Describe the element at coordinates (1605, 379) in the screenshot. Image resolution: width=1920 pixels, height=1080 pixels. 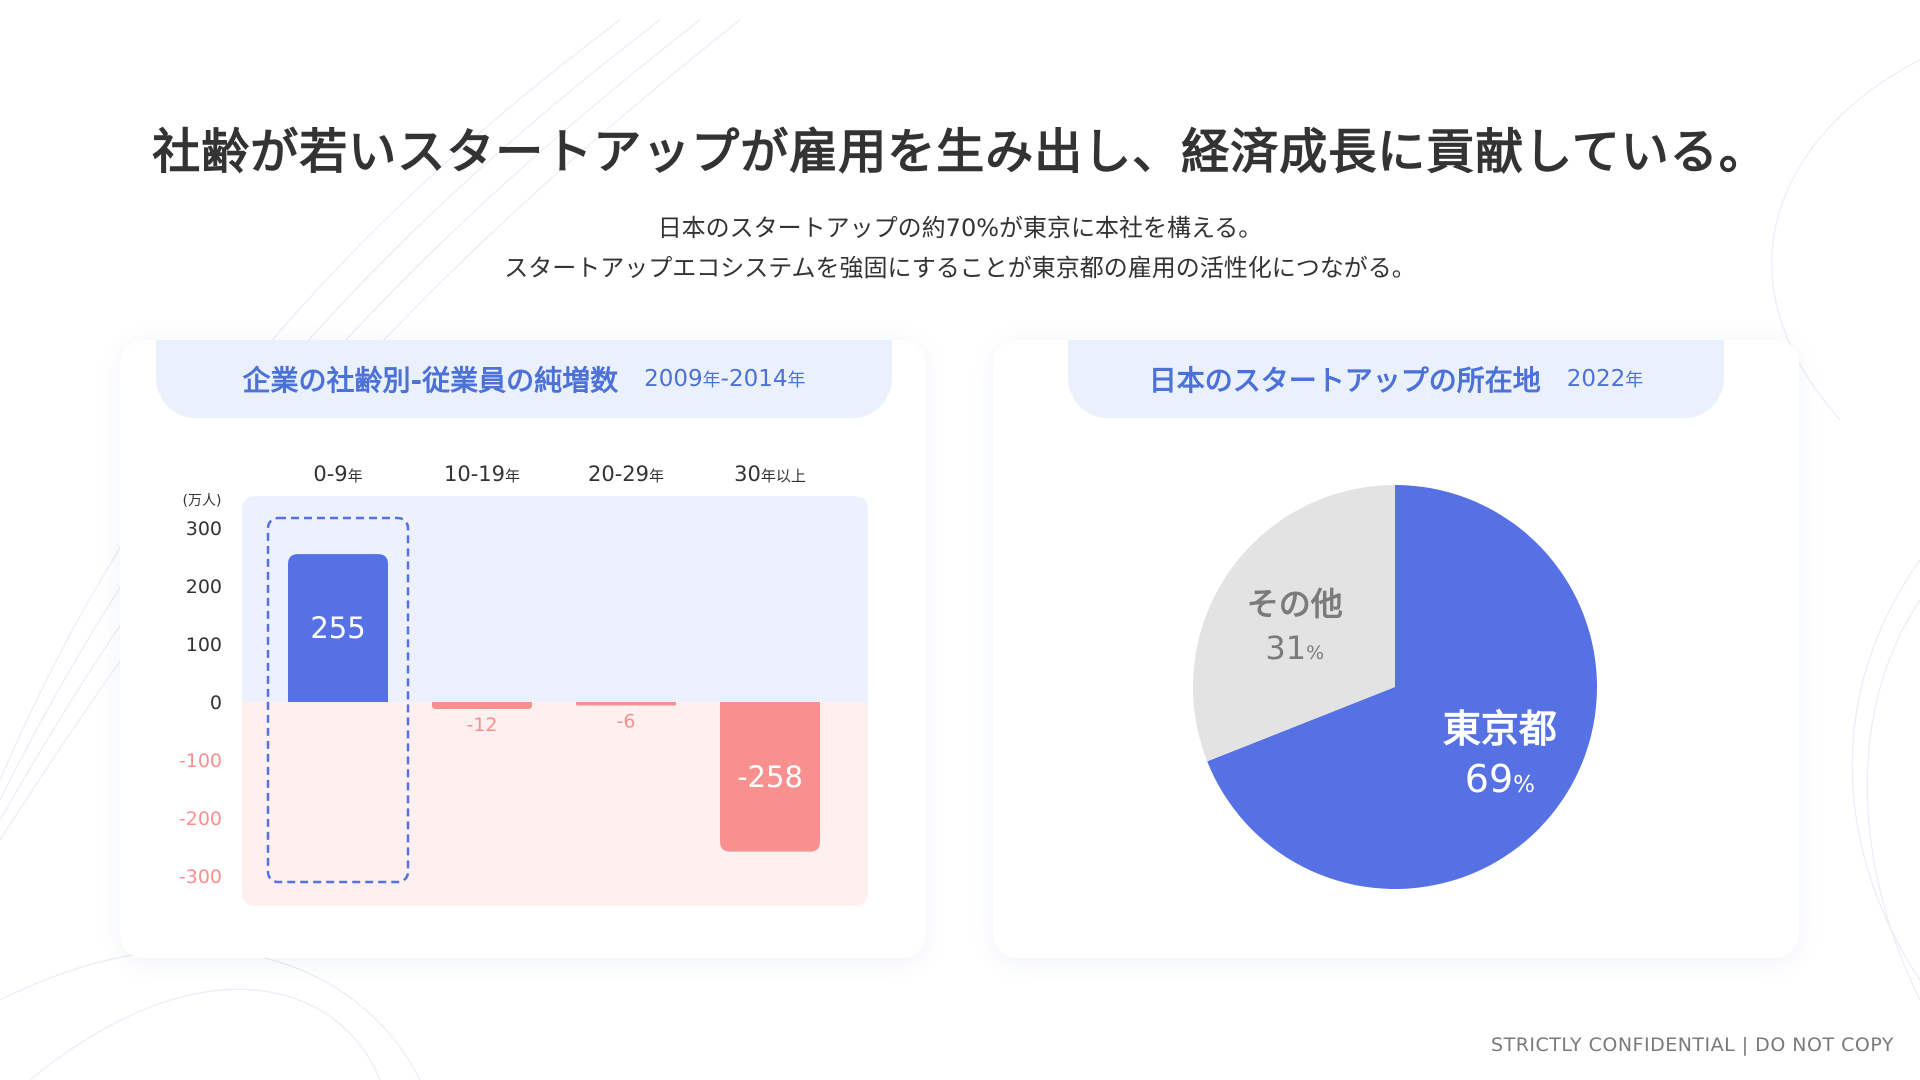
I see `pie-chart-year: 2022年` at that location.